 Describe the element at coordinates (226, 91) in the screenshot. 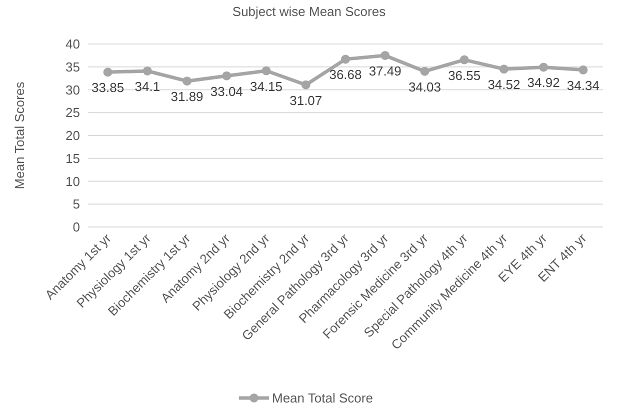

I see `data-label: 33.04` at that location.